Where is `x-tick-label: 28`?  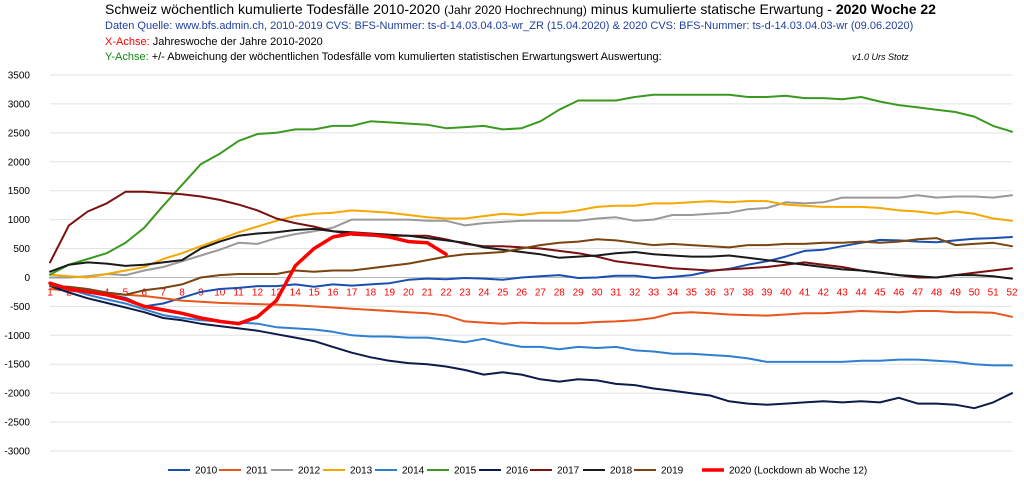
x-tick-label: 28 is located at coordinates (560, 292).